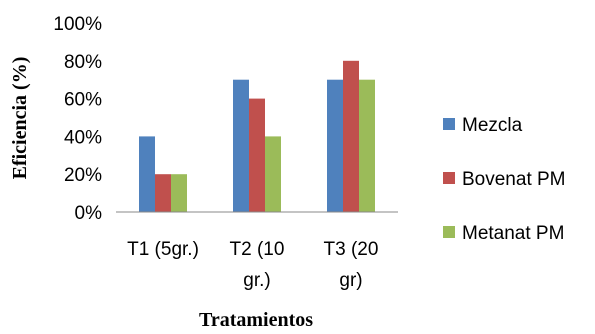 The image size is (595, 334). Describe the element at coordinates (257, 249) in the screenshot. I see `x-category-label: T2 (10` at that location.